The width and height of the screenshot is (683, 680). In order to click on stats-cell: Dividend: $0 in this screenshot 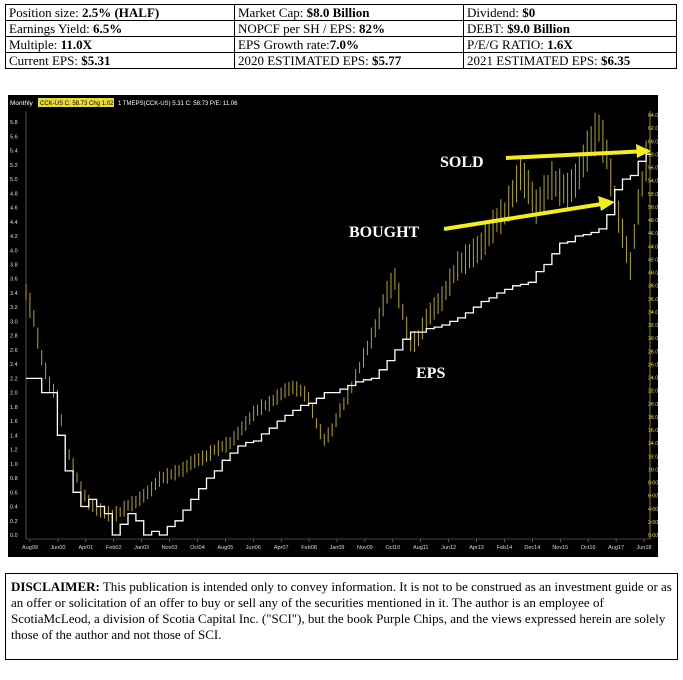, I will do `click(570, 12)`.